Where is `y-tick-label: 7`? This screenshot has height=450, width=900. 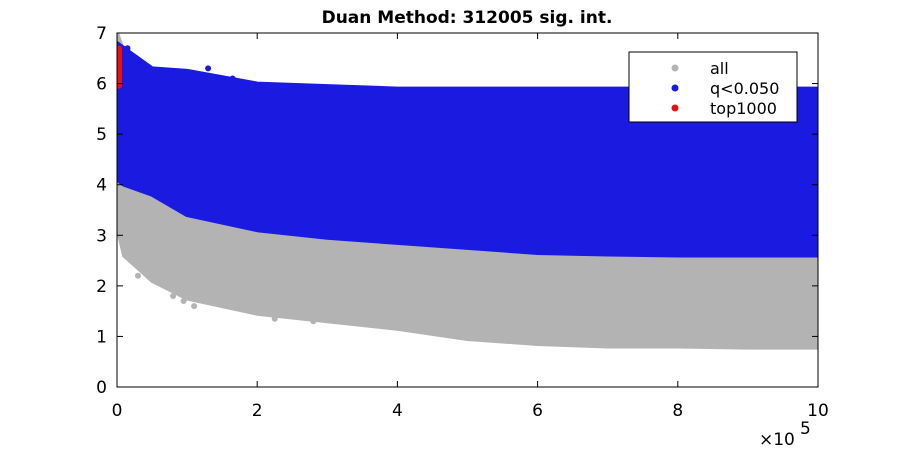 y-tick-label: 7 is located at coordinates (101, 34).